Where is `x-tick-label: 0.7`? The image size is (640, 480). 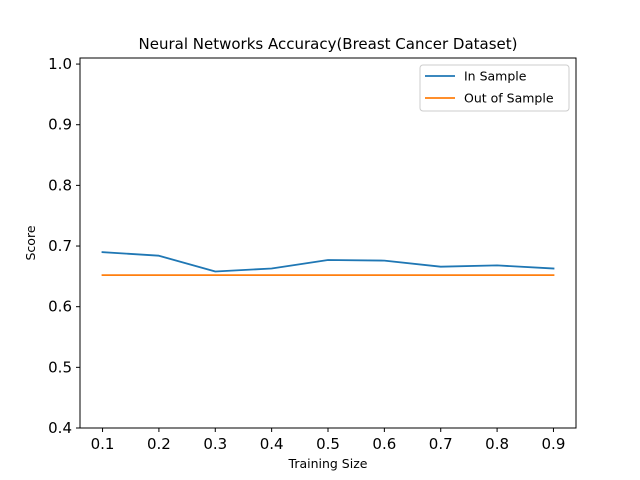 x-tick-label: 0.7 is located at coordinates (441, 444).